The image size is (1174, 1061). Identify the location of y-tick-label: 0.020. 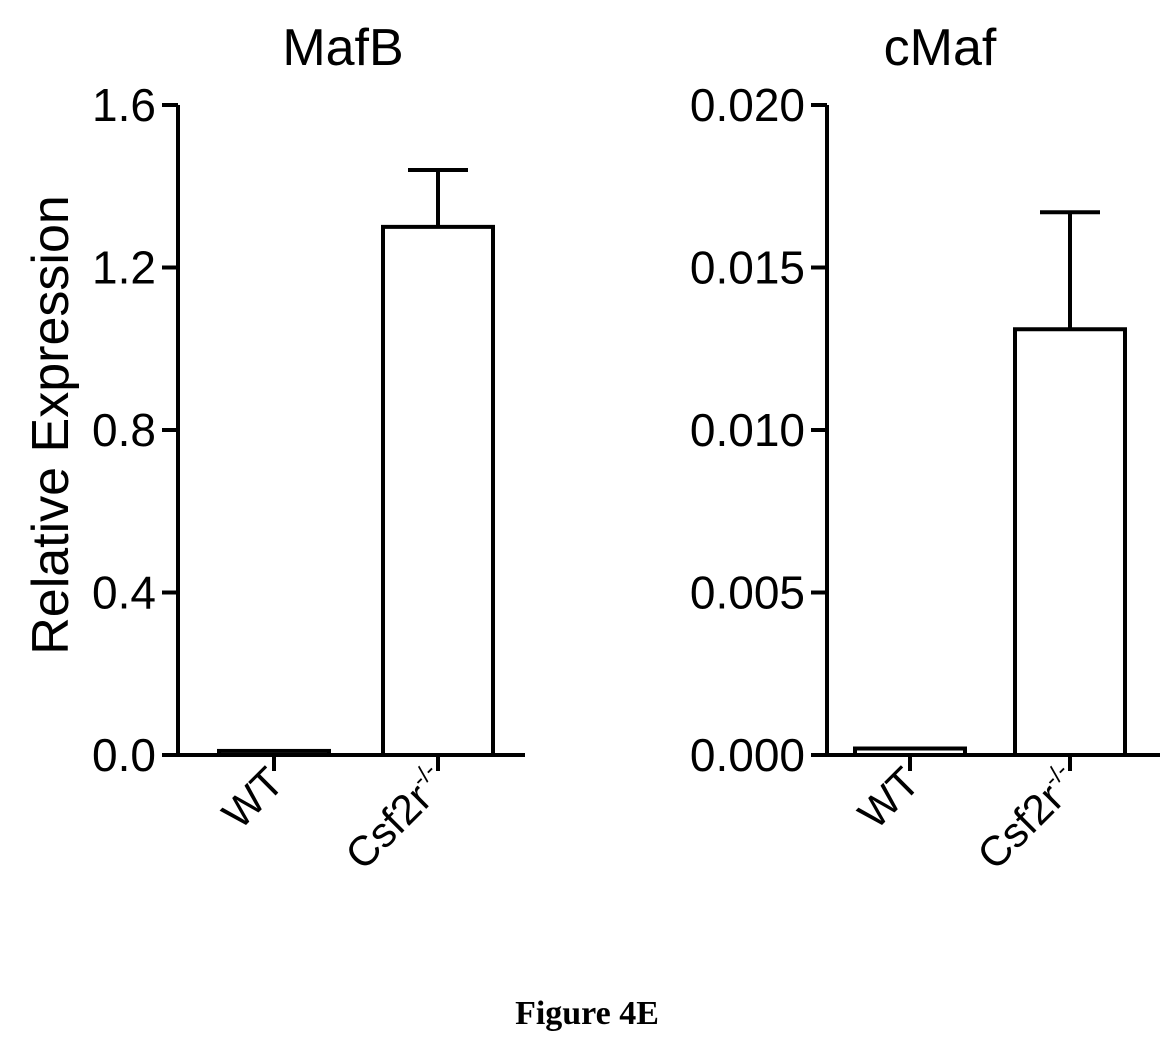
(747, 105).